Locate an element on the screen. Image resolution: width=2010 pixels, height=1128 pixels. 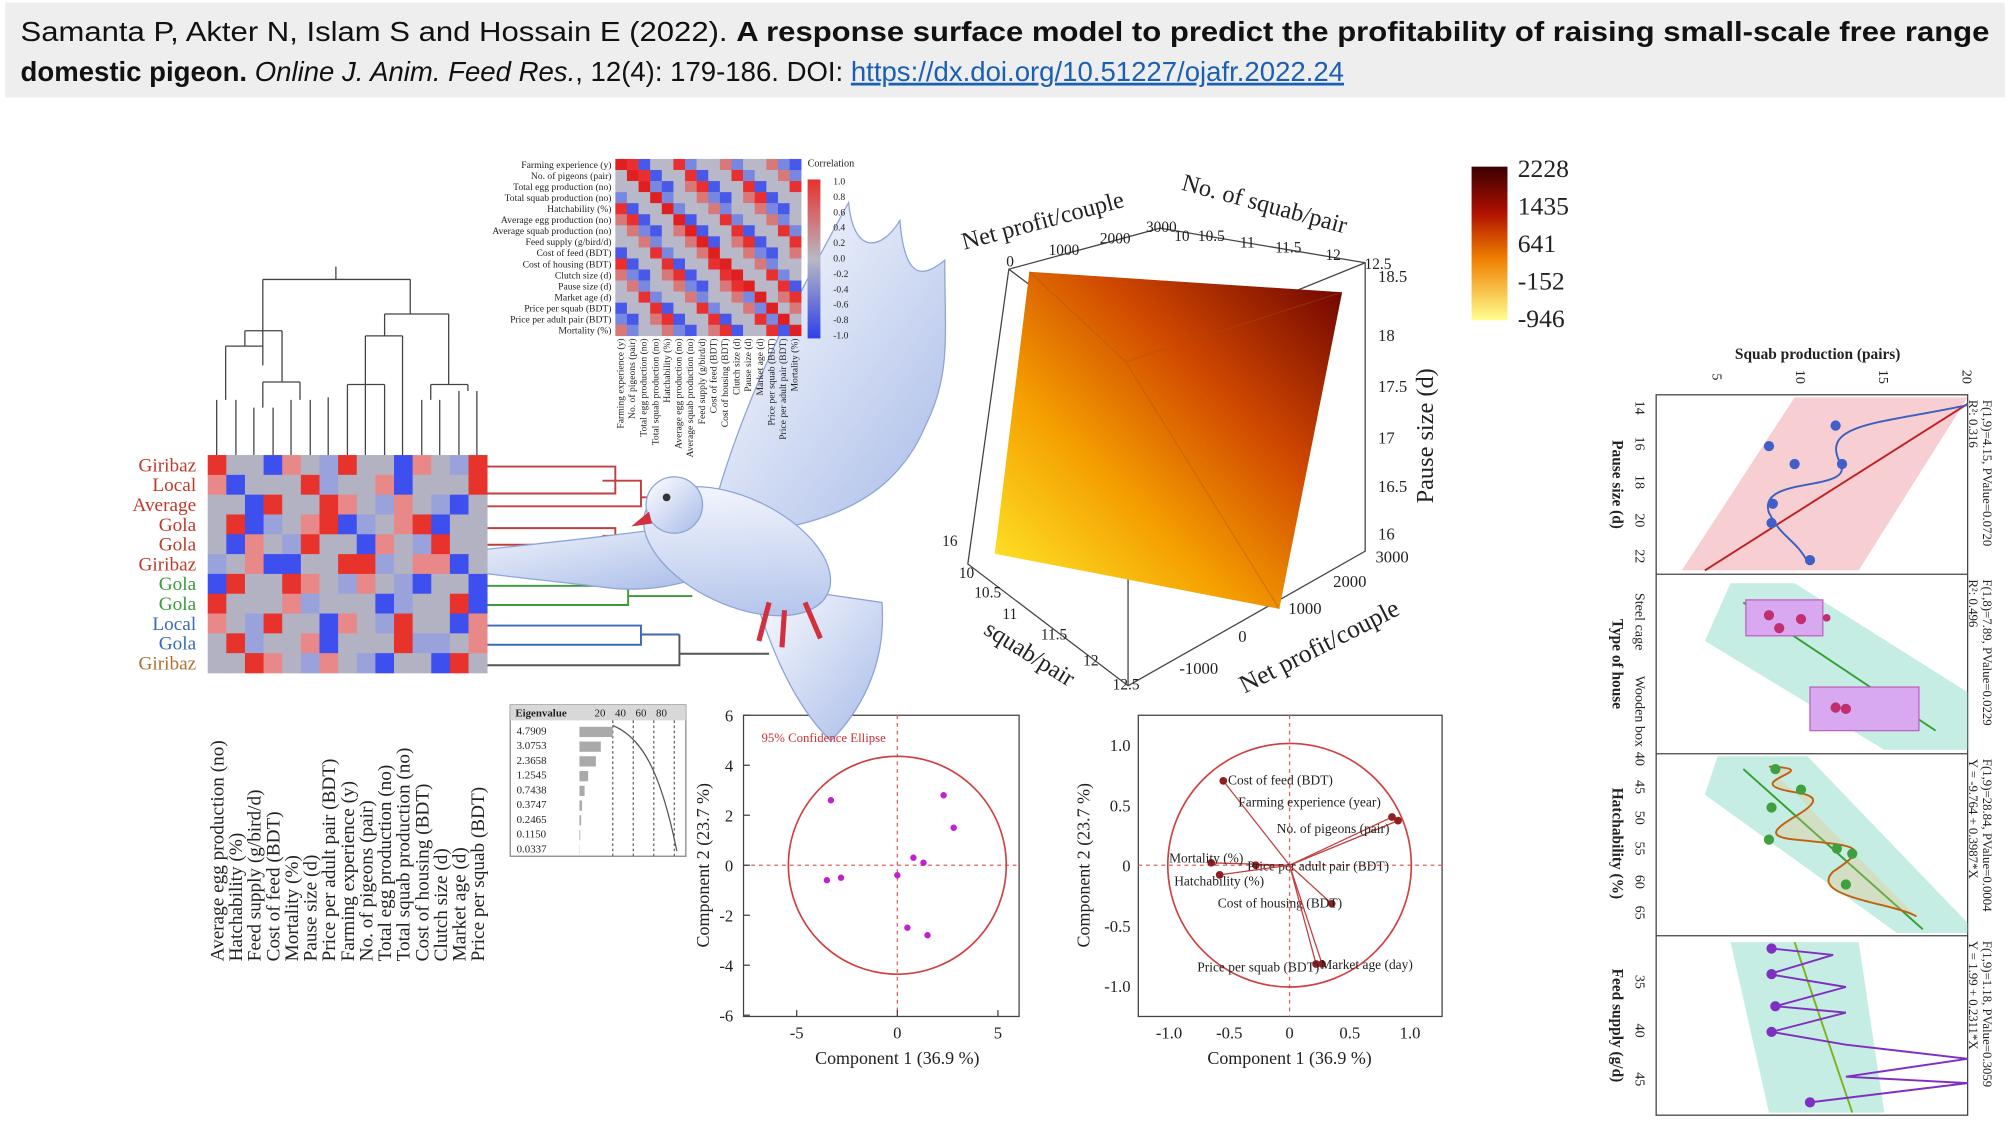
tick-label: 10.5 is located at coordinates (1211, 236).